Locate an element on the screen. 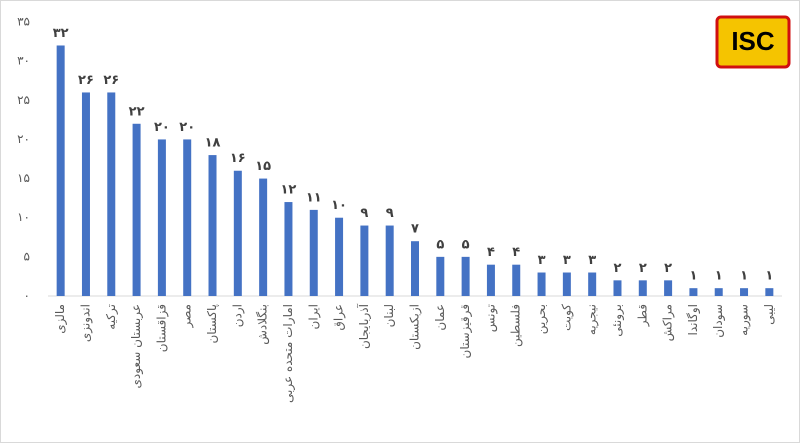  y-tick-label: ۳۰ is located at coordinates (23, 61).